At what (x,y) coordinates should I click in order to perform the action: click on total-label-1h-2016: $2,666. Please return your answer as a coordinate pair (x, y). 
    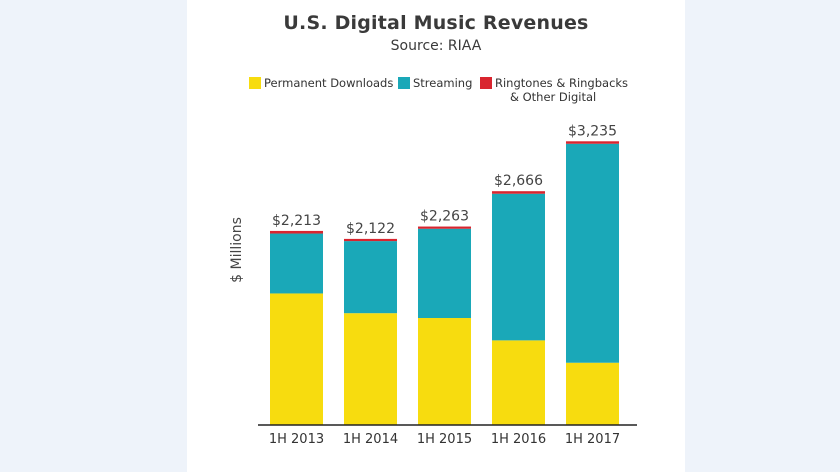
    Looking at the image, I should click on (518, 181).